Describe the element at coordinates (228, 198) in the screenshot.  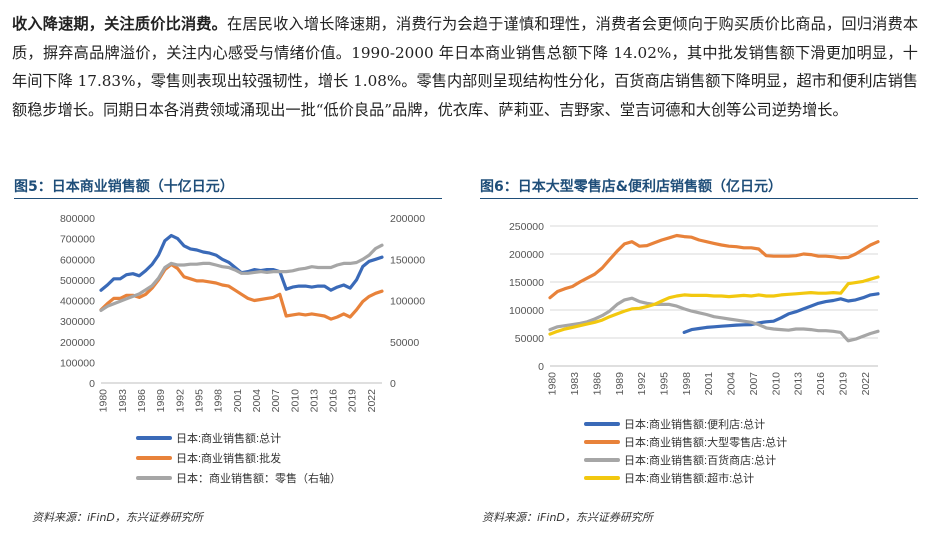
I see `figure5-title-rule` at that location.